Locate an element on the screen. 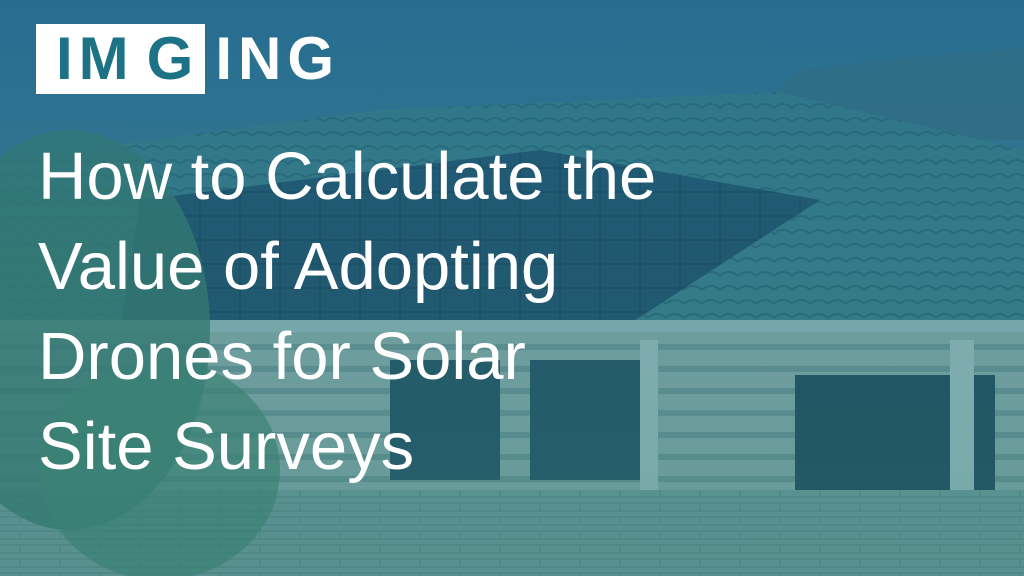  title-line-4: Site Surveys is located at coordinates (226, 446).